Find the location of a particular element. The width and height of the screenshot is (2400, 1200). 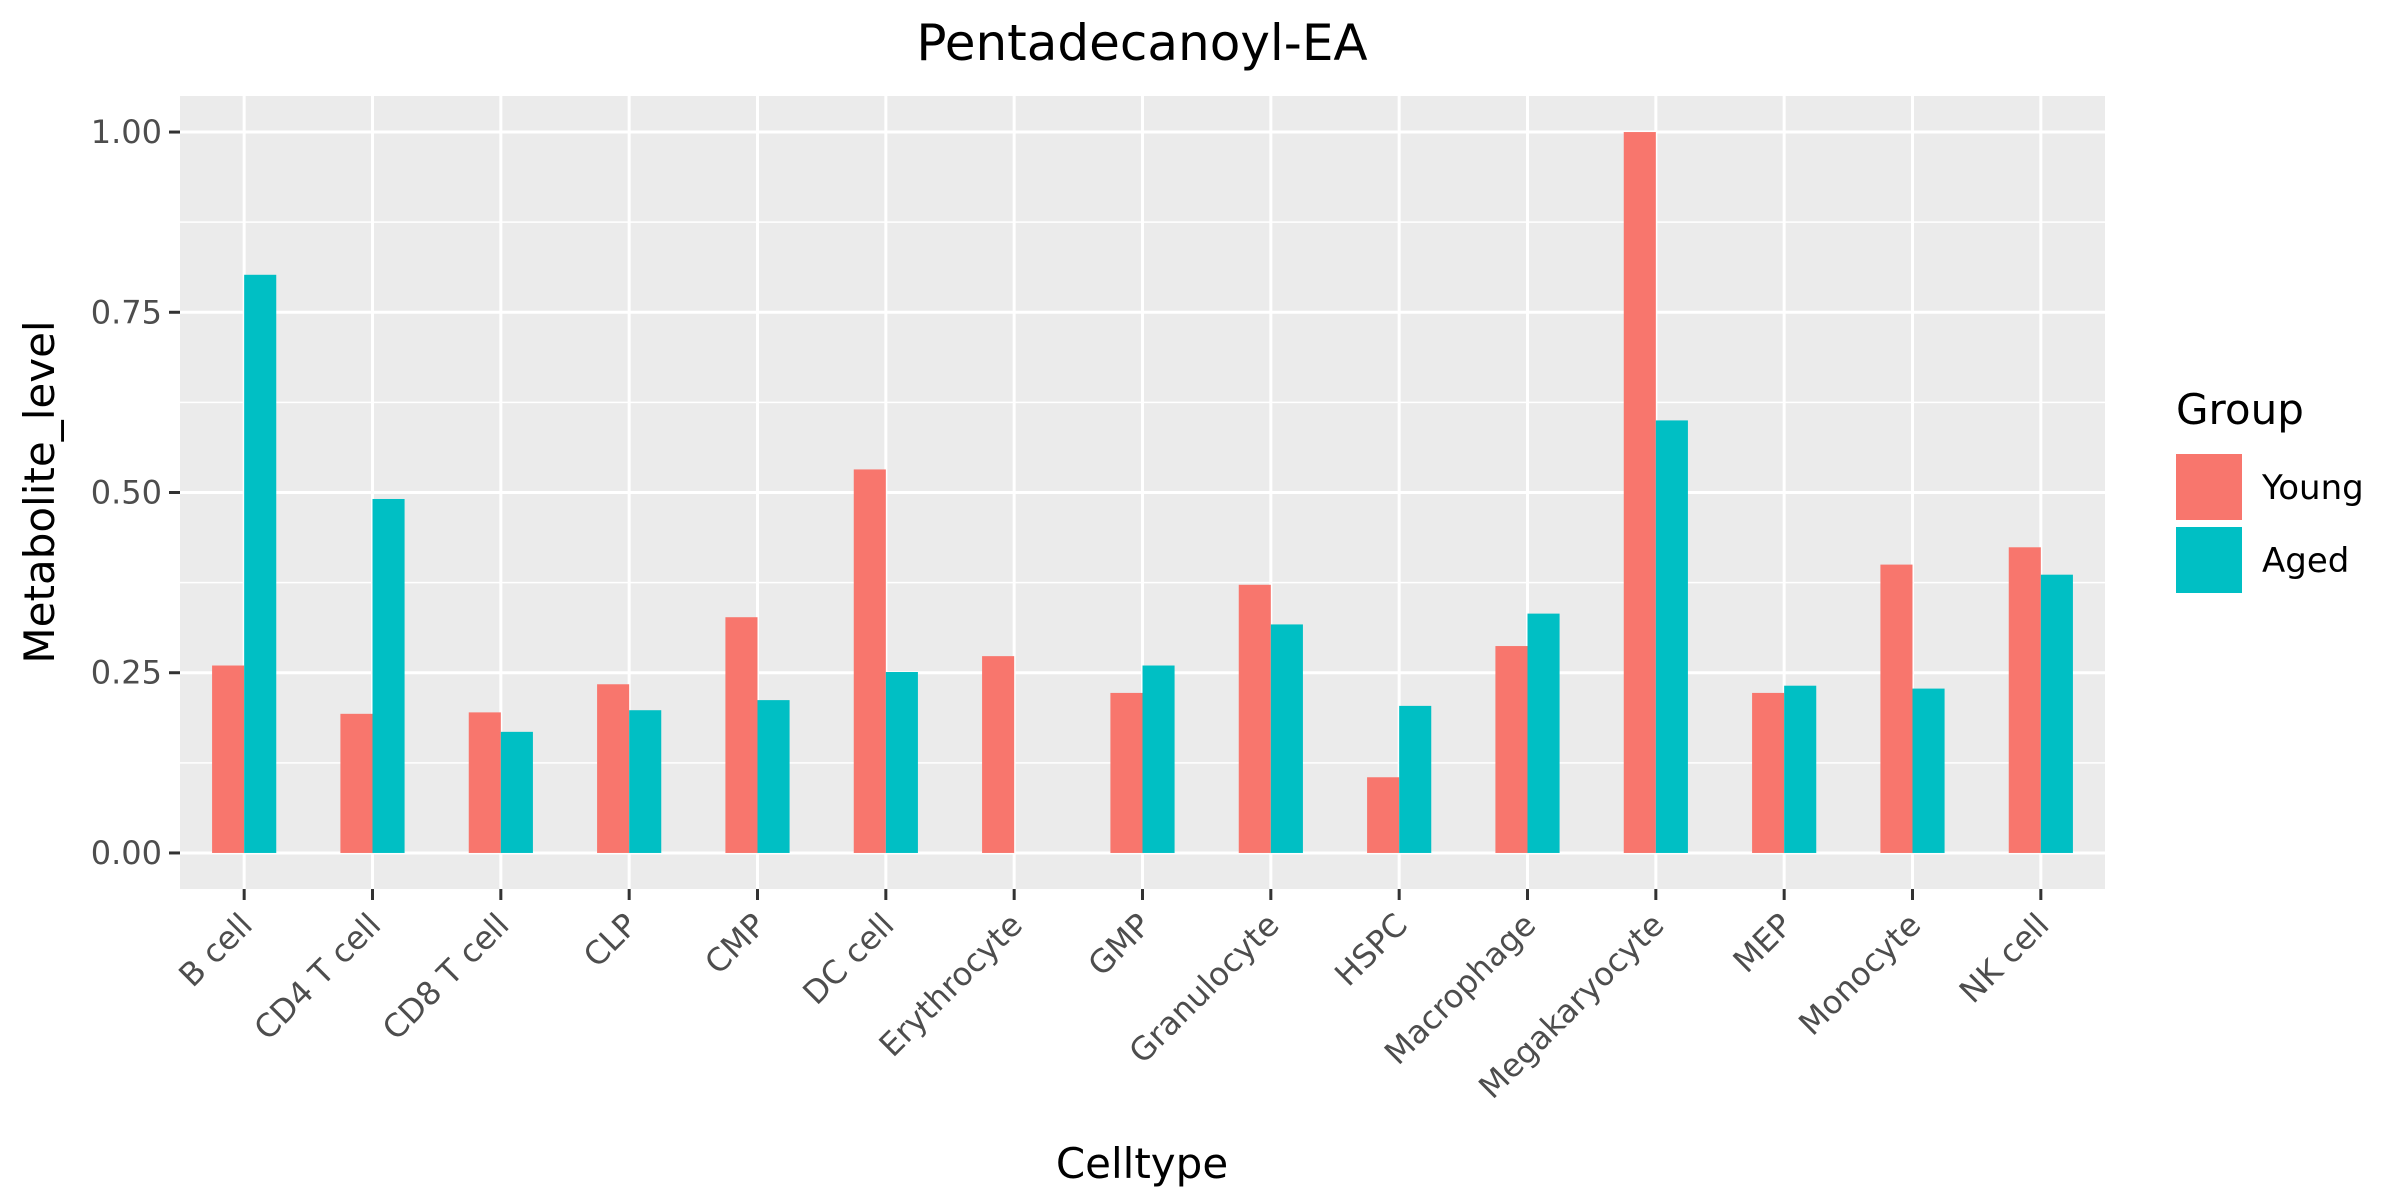

bar-young-cd4-t-cell is located at coordinates (356, 783).